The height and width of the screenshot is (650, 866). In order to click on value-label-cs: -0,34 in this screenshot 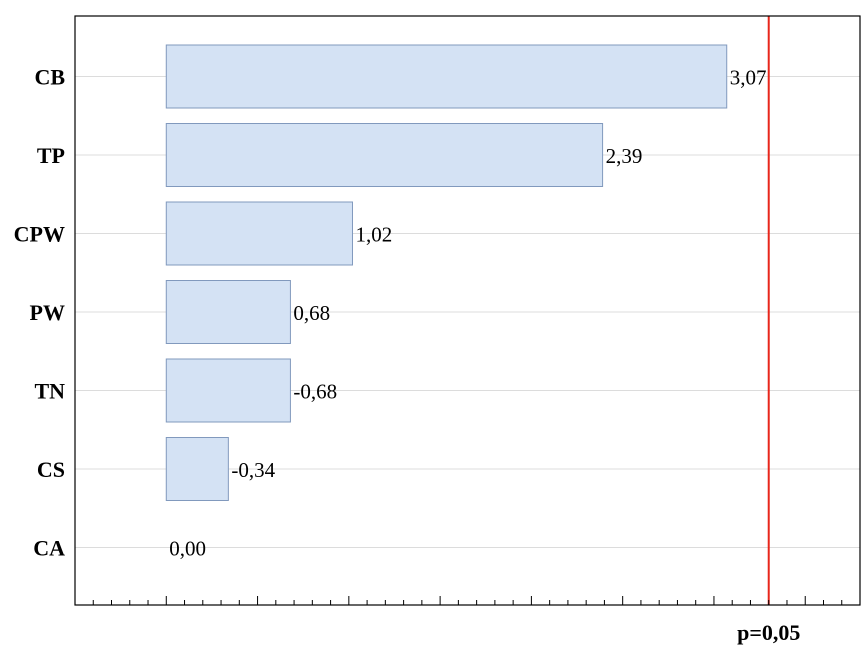, I will do `click(253, 470)`.